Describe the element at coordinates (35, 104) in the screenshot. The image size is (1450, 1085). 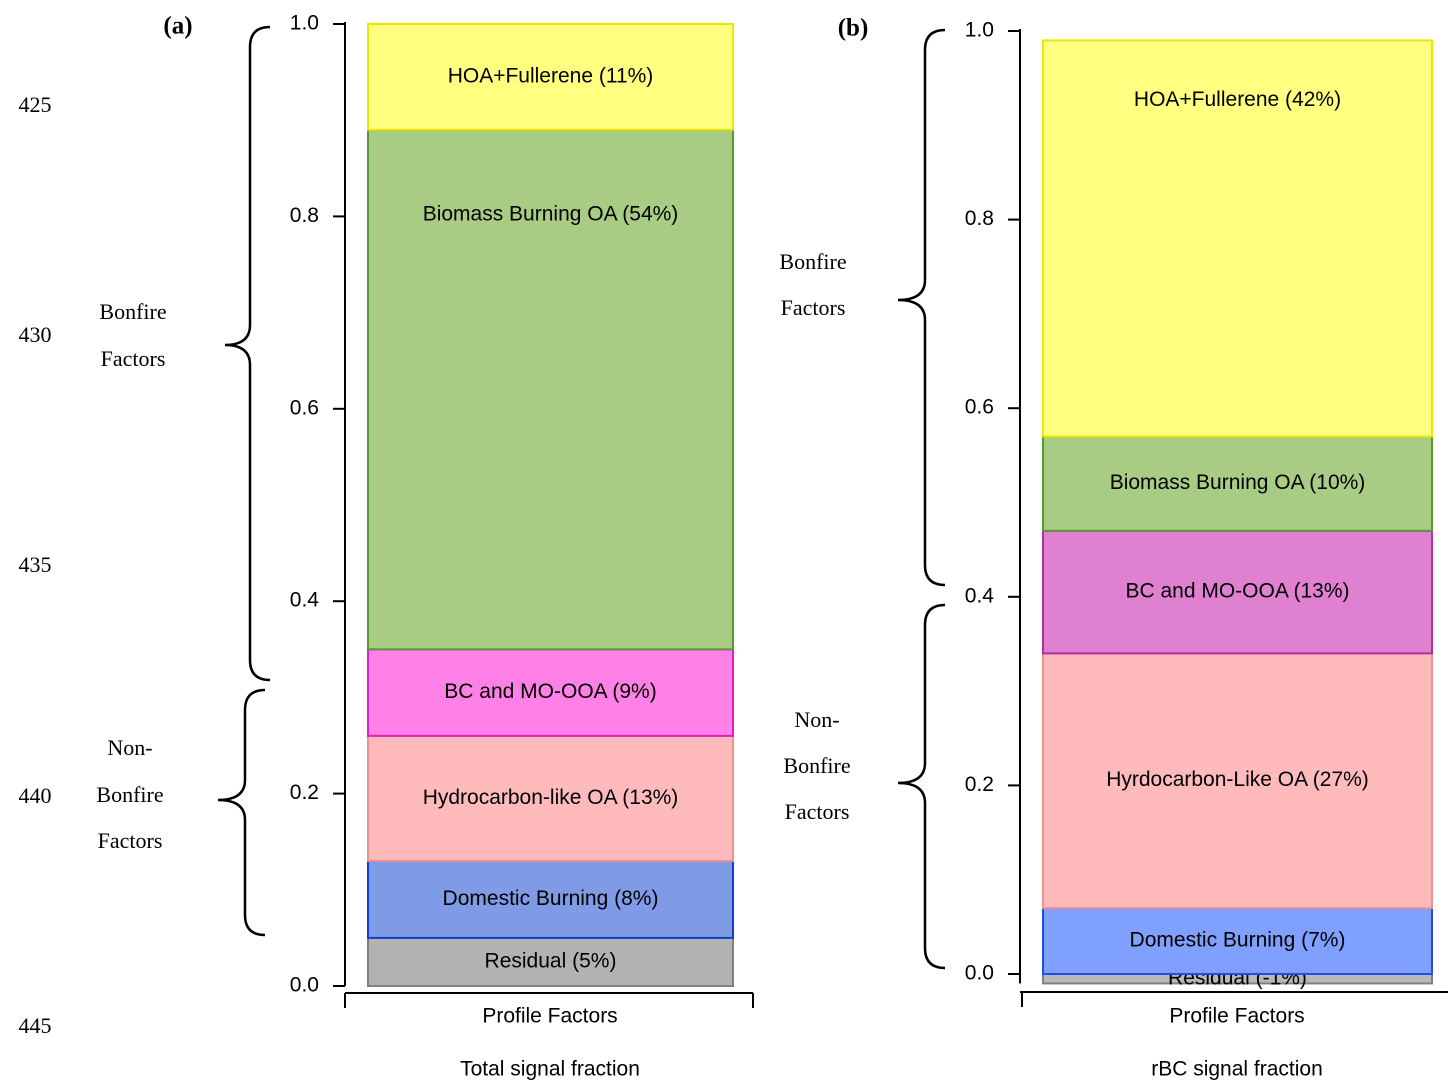
I see `line-number: 425` at that location.